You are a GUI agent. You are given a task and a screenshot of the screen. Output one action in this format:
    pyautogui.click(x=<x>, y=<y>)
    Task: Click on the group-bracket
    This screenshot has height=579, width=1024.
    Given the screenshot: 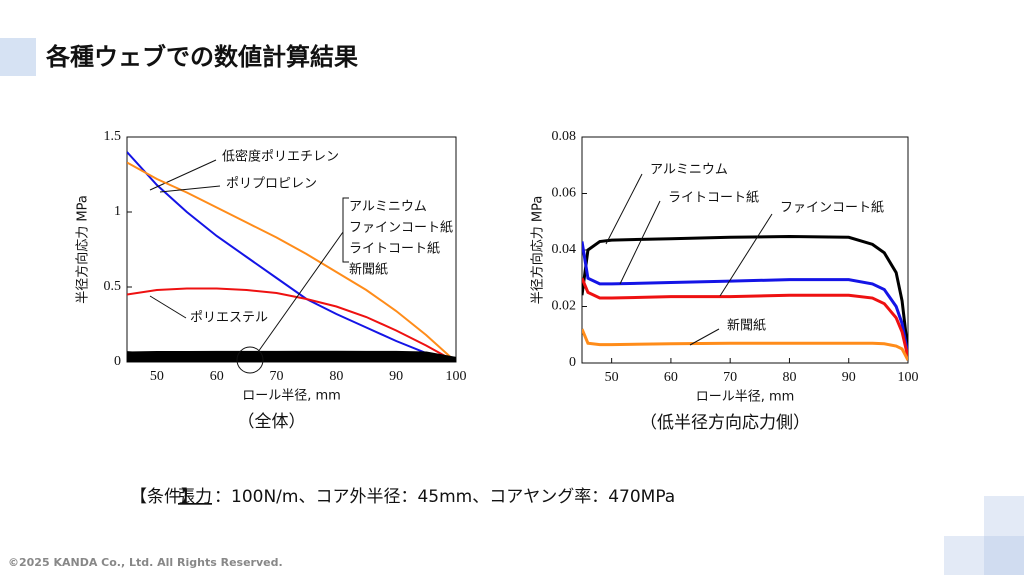 What is the action you would take?
    pyautogui.click(x=345, y=230)
    